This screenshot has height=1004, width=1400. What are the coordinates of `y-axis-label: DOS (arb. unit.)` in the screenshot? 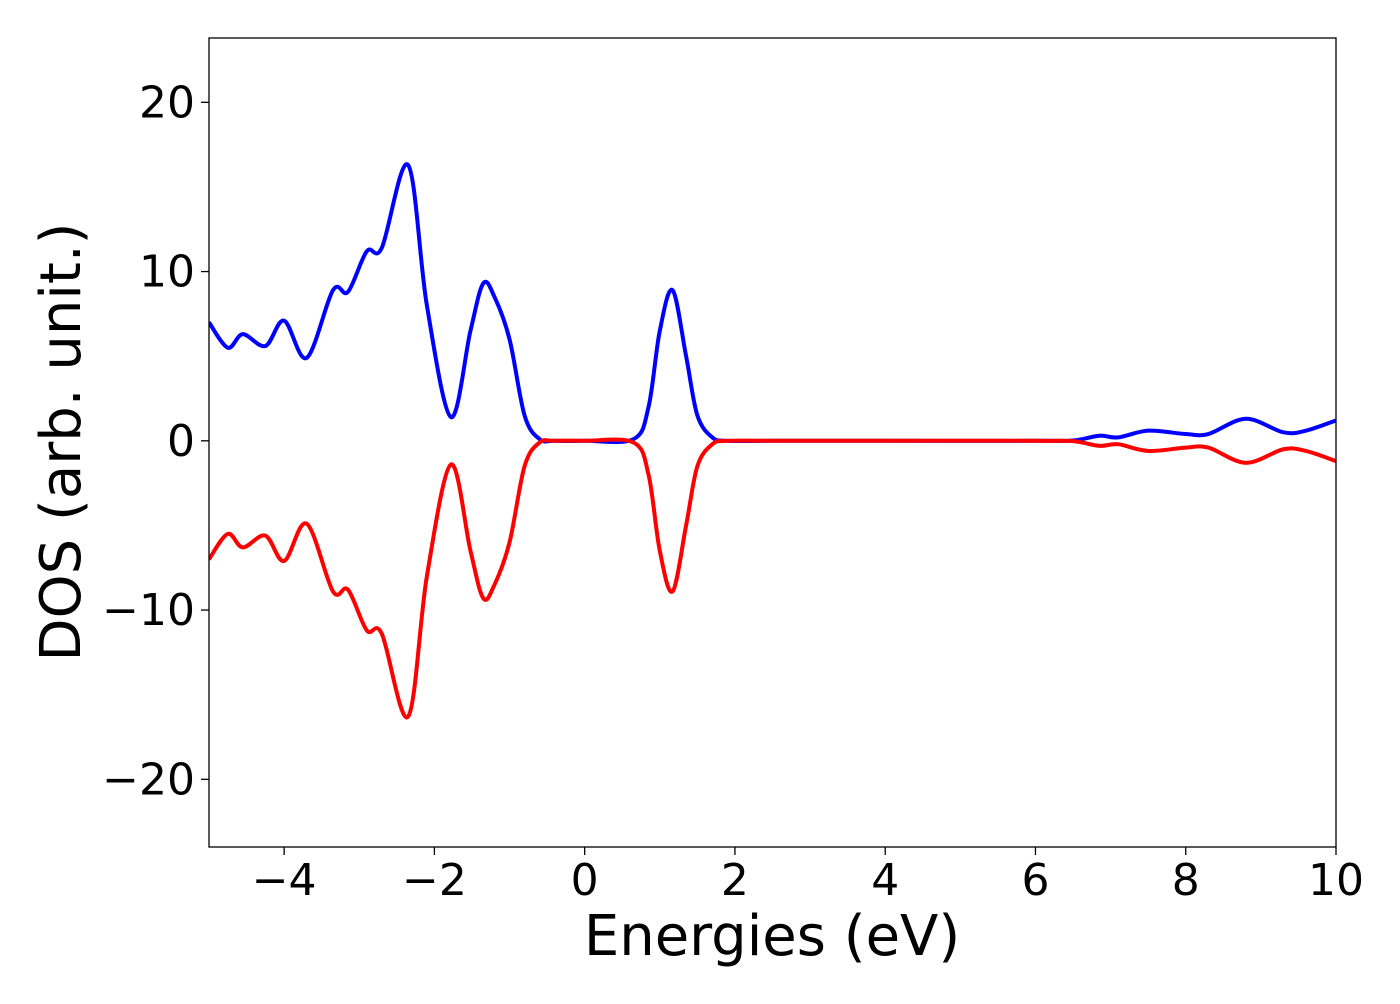 It's located at (61, 441).